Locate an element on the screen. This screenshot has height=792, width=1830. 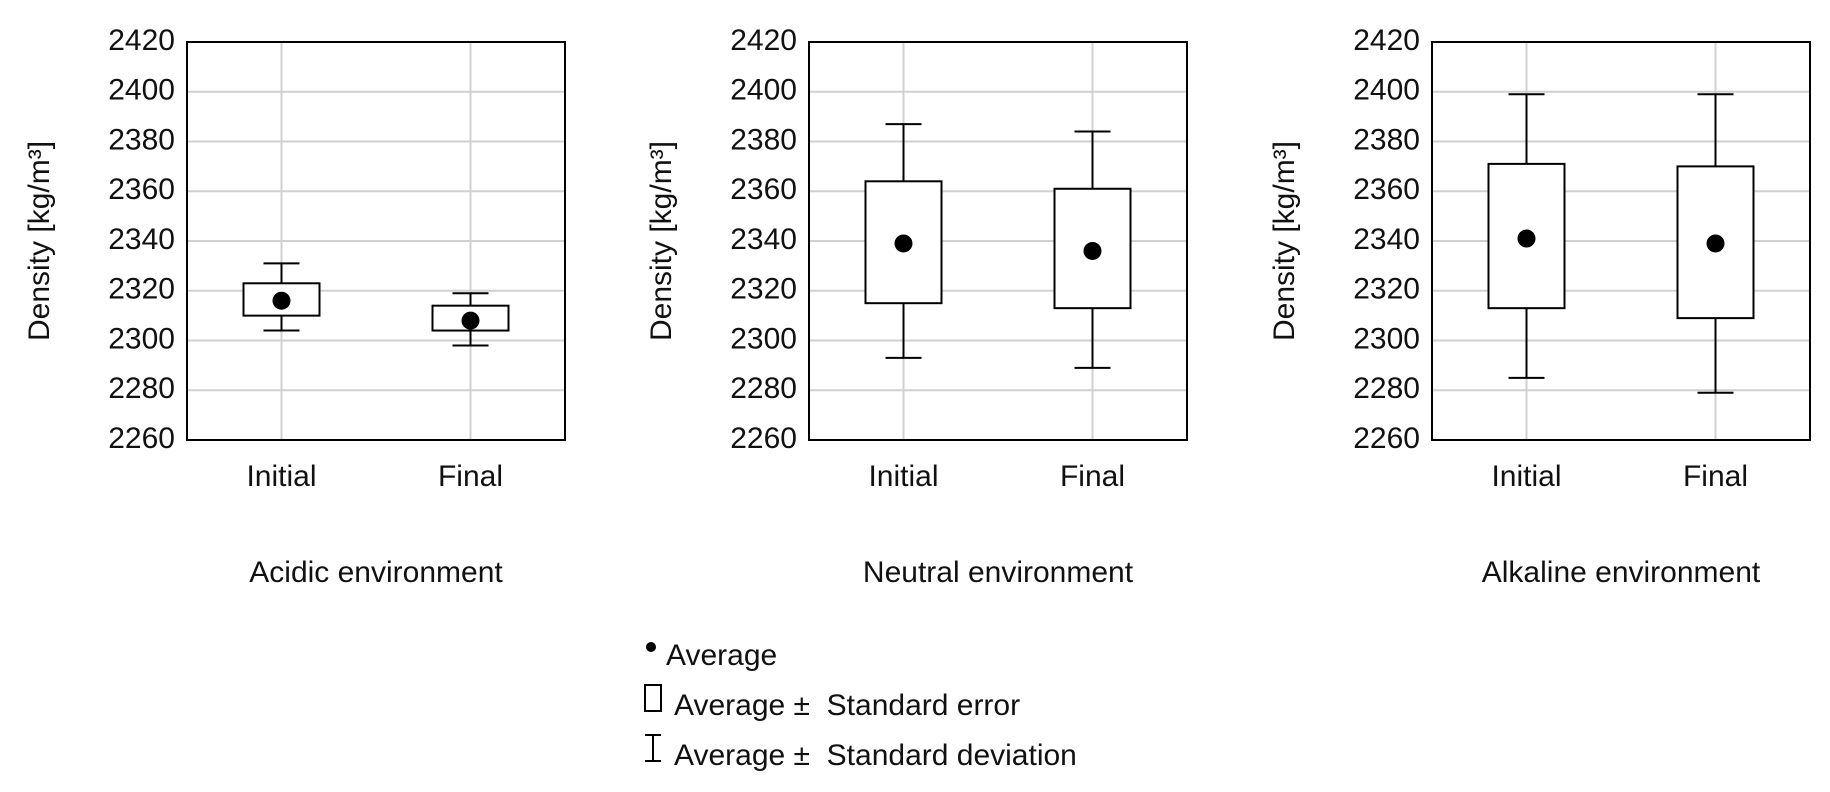
legend-box-icon is located at coordinates (653, 698).